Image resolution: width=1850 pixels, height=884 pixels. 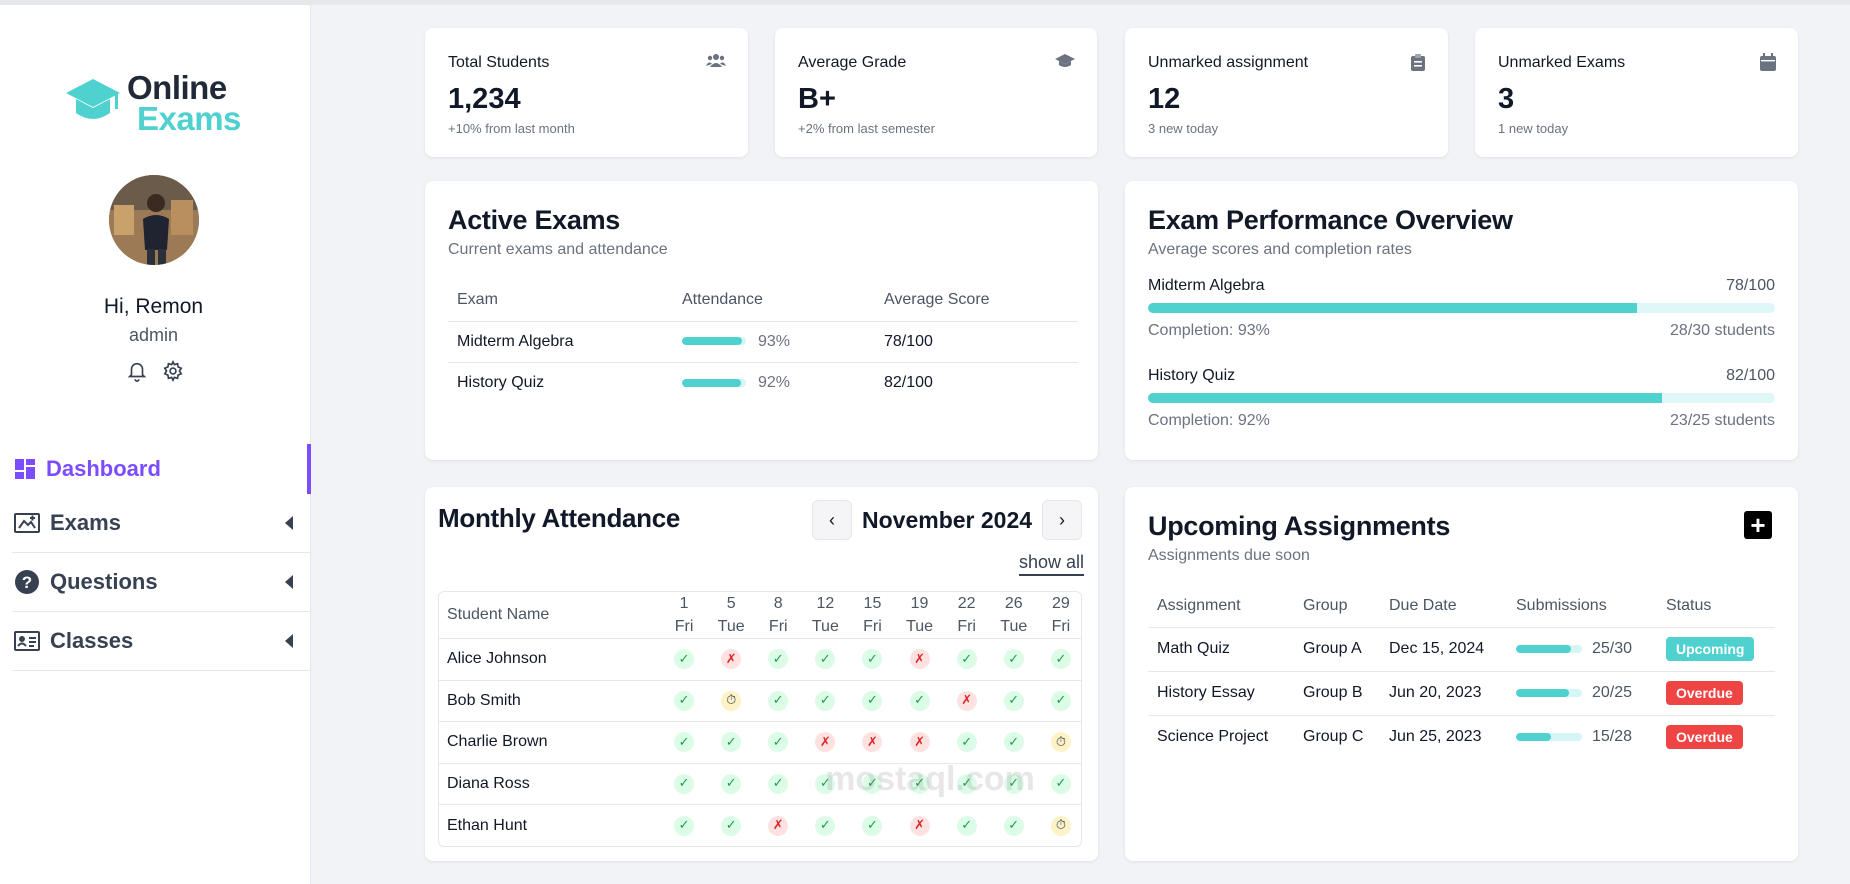 I want to click on sidebar-item-questions: ? Questions, so click(x=161, y=582).